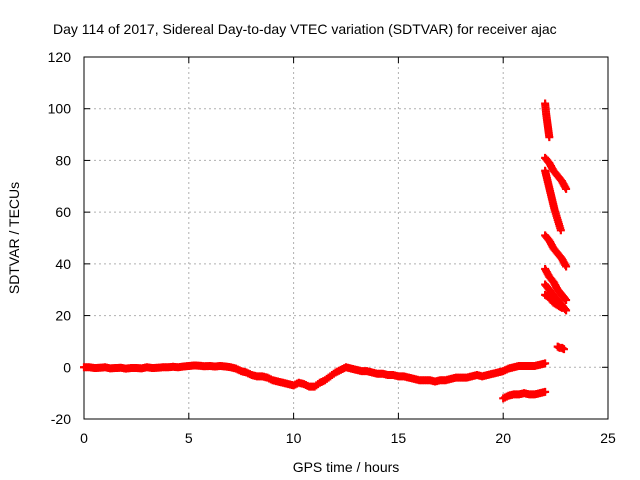 The width and height of the screenshot is (640, 480). What do you see at coordinates (524, 395) in the screenshot?
I see `series-low-segment` at bounding box center [524, 395].